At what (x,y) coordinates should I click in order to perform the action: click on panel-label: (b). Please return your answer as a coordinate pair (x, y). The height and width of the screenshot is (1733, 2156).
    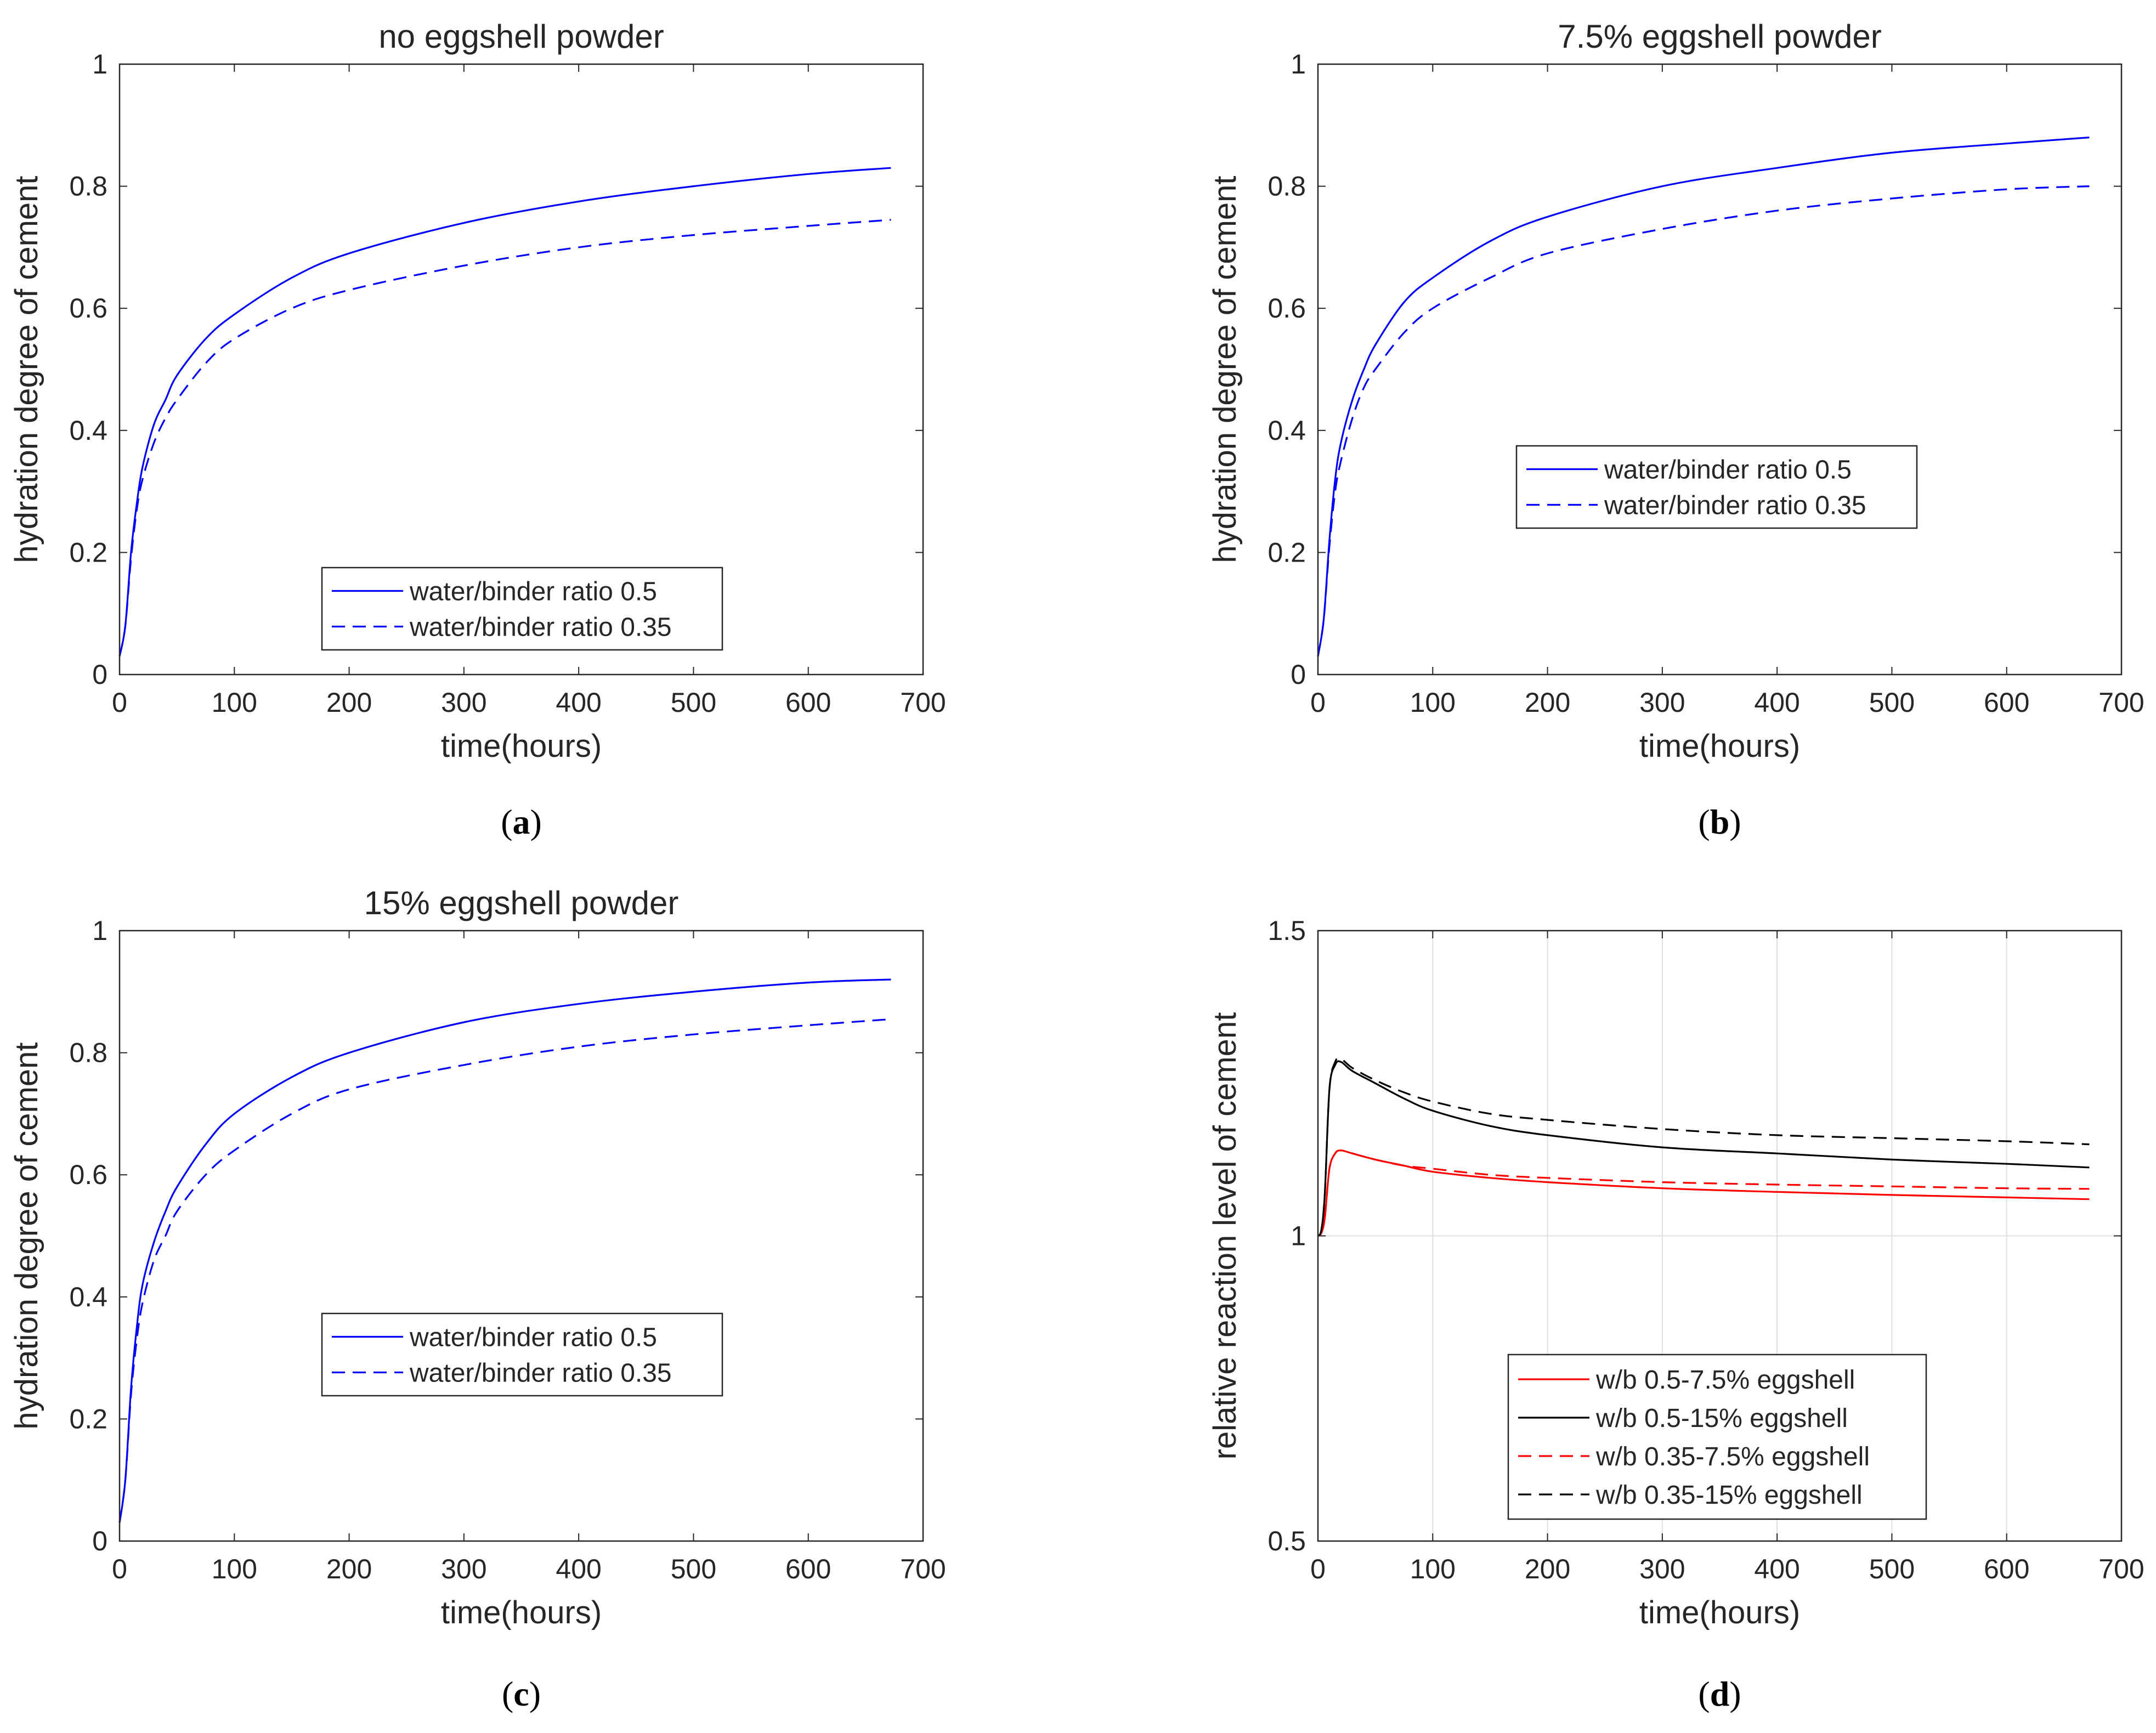
    Looking at the image, I should click on (1719, 822).